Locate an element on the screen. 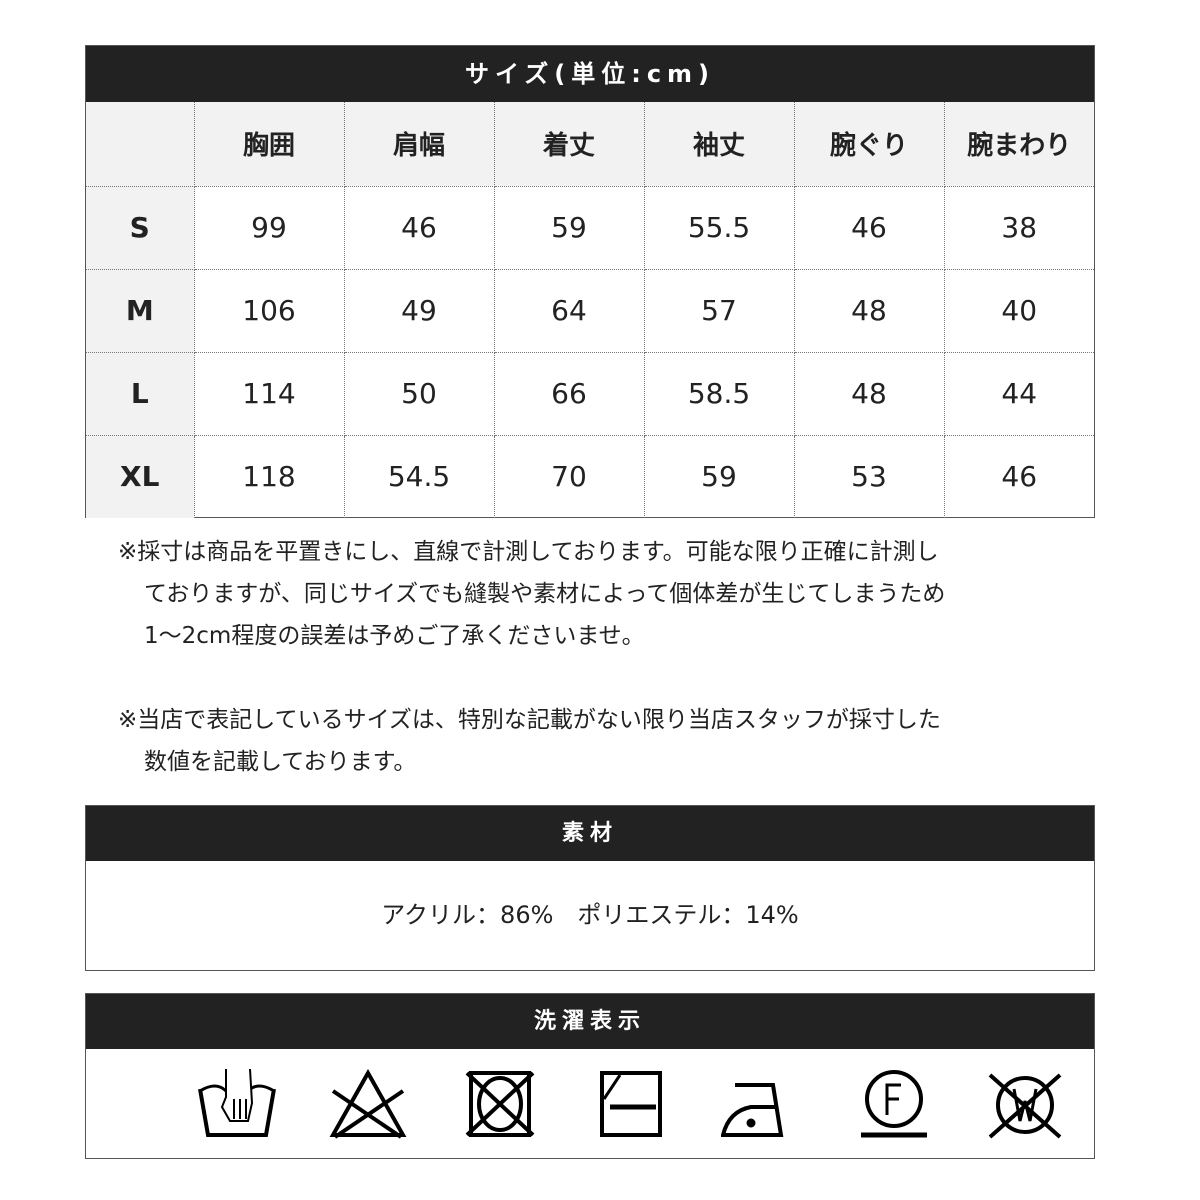 The image size is (1200, 1200). dry-clean-f-icon is located at coordinates (893, 1103).